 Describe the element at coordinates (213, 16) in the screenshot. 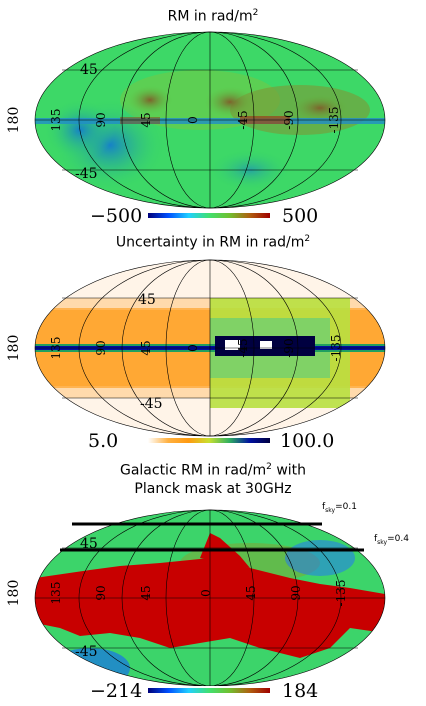

I see `panel-1-title: RM in rad/m2` at that location.